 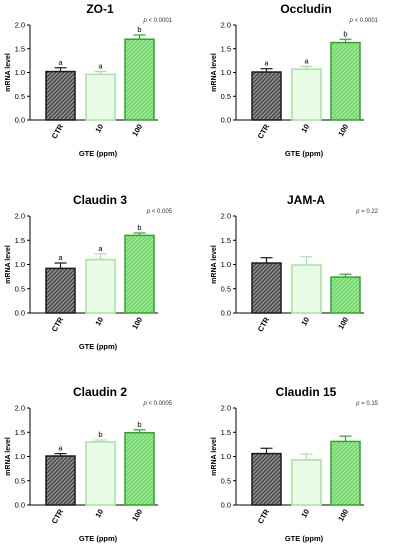 I want to click on p-value: = 0.22, so click(x=368, y=212).